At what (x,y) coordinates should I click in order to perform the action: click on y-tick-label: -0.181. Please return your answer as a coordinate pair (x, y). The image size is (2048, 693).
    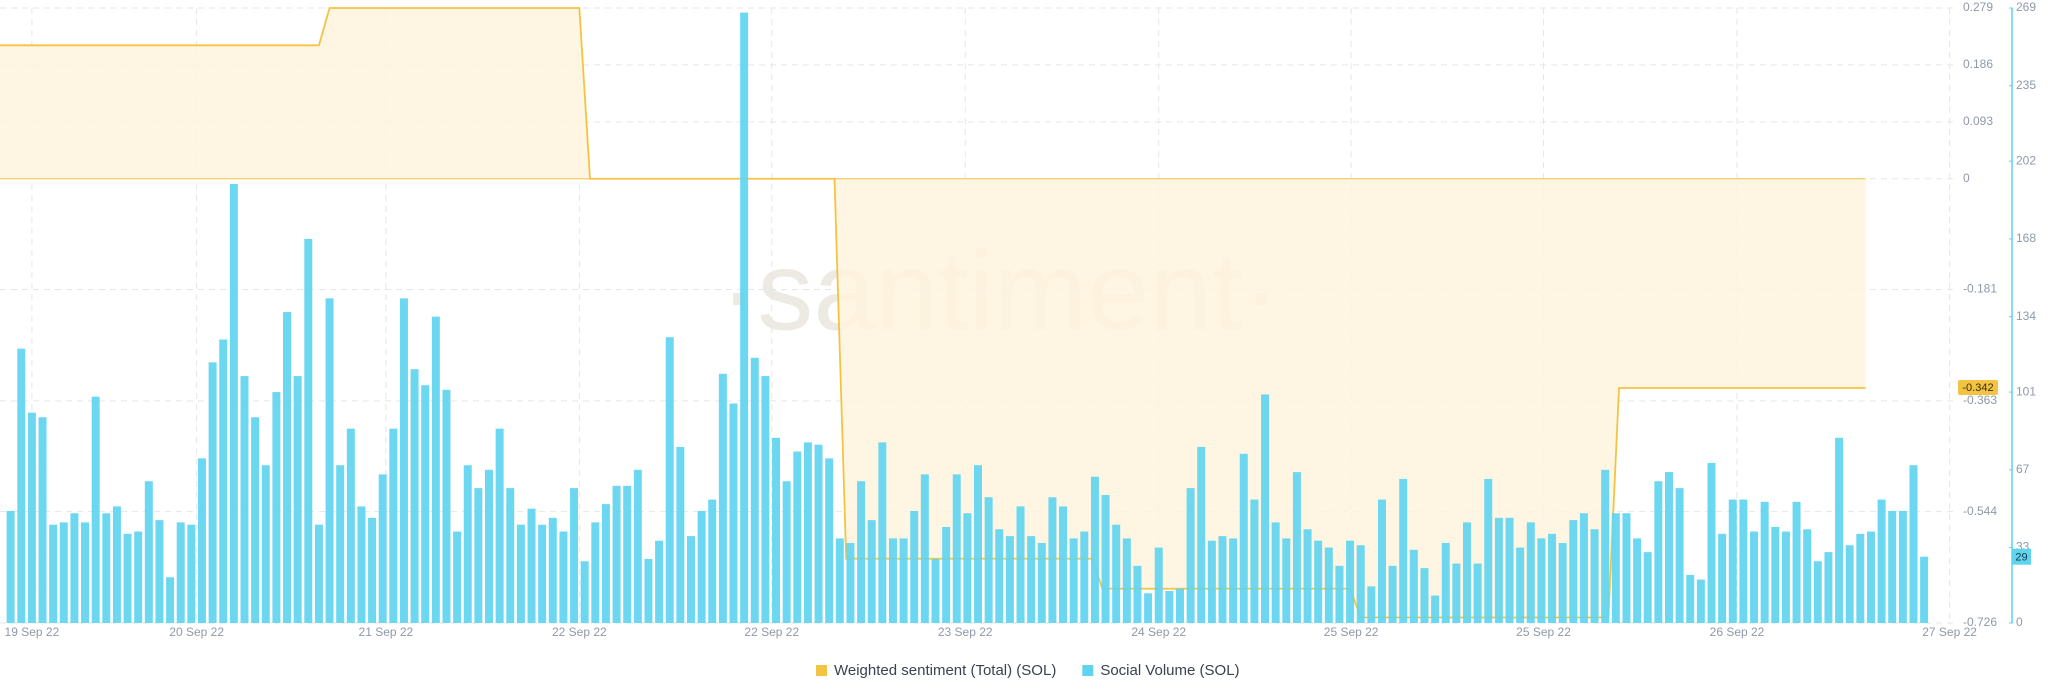
    Looking at the image, I should click on (1980, 289).